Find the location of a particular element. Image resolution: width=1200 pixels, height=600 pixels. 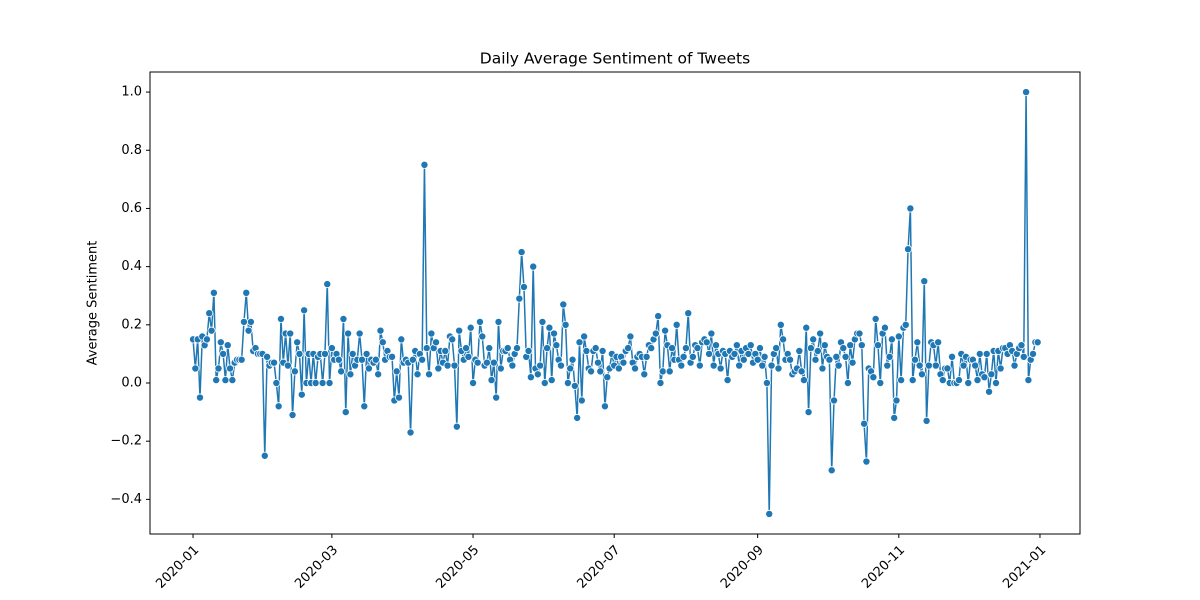

x-tick-label: 2020-05 is located at coordinates (457, 567).